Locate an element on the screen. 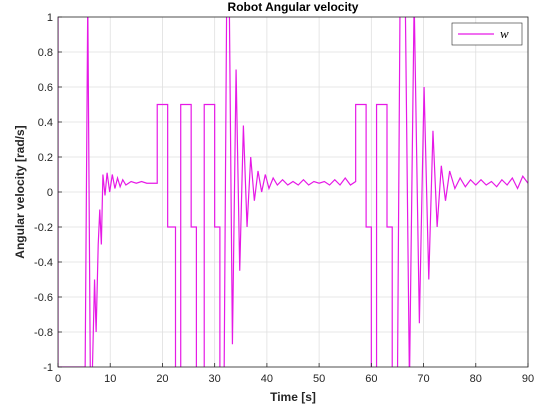 This screenshot has width=550, height=415. x-tick-label: 10 is located at coordinates (110, 379).